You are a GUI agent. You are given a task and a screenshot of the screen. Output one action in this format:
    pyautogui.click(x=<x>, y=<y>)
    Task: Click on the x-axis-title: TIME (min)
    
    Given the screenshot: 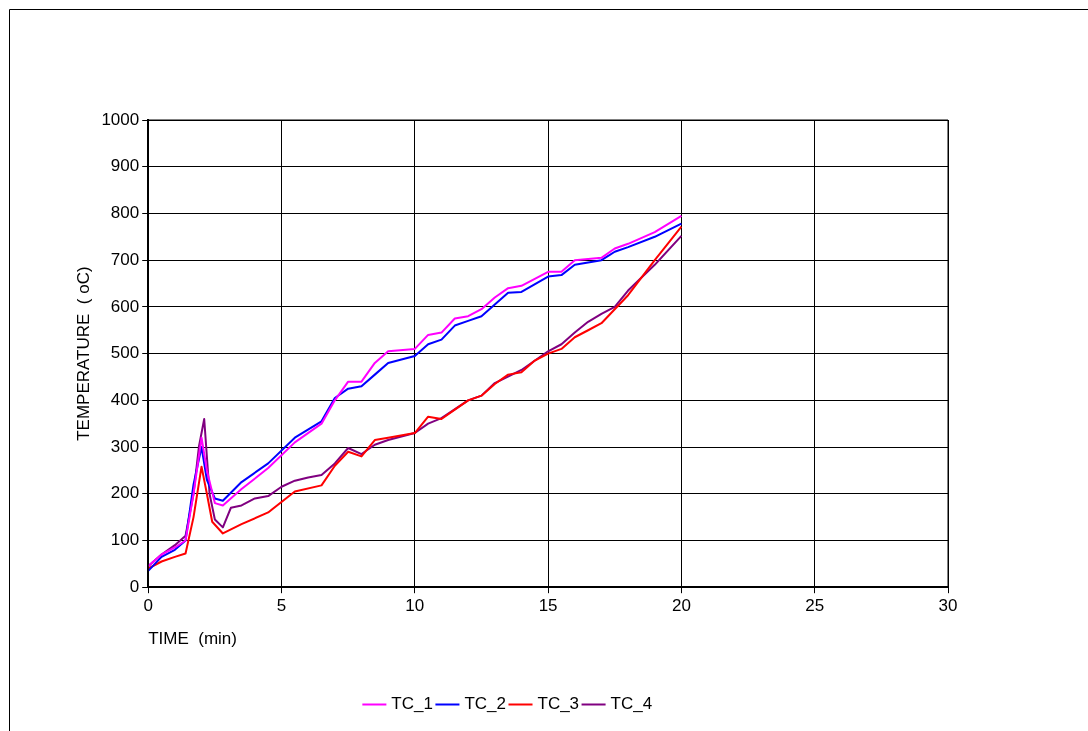 What is the action you would take?
    pyautogui.click(x=192, y=639)
    